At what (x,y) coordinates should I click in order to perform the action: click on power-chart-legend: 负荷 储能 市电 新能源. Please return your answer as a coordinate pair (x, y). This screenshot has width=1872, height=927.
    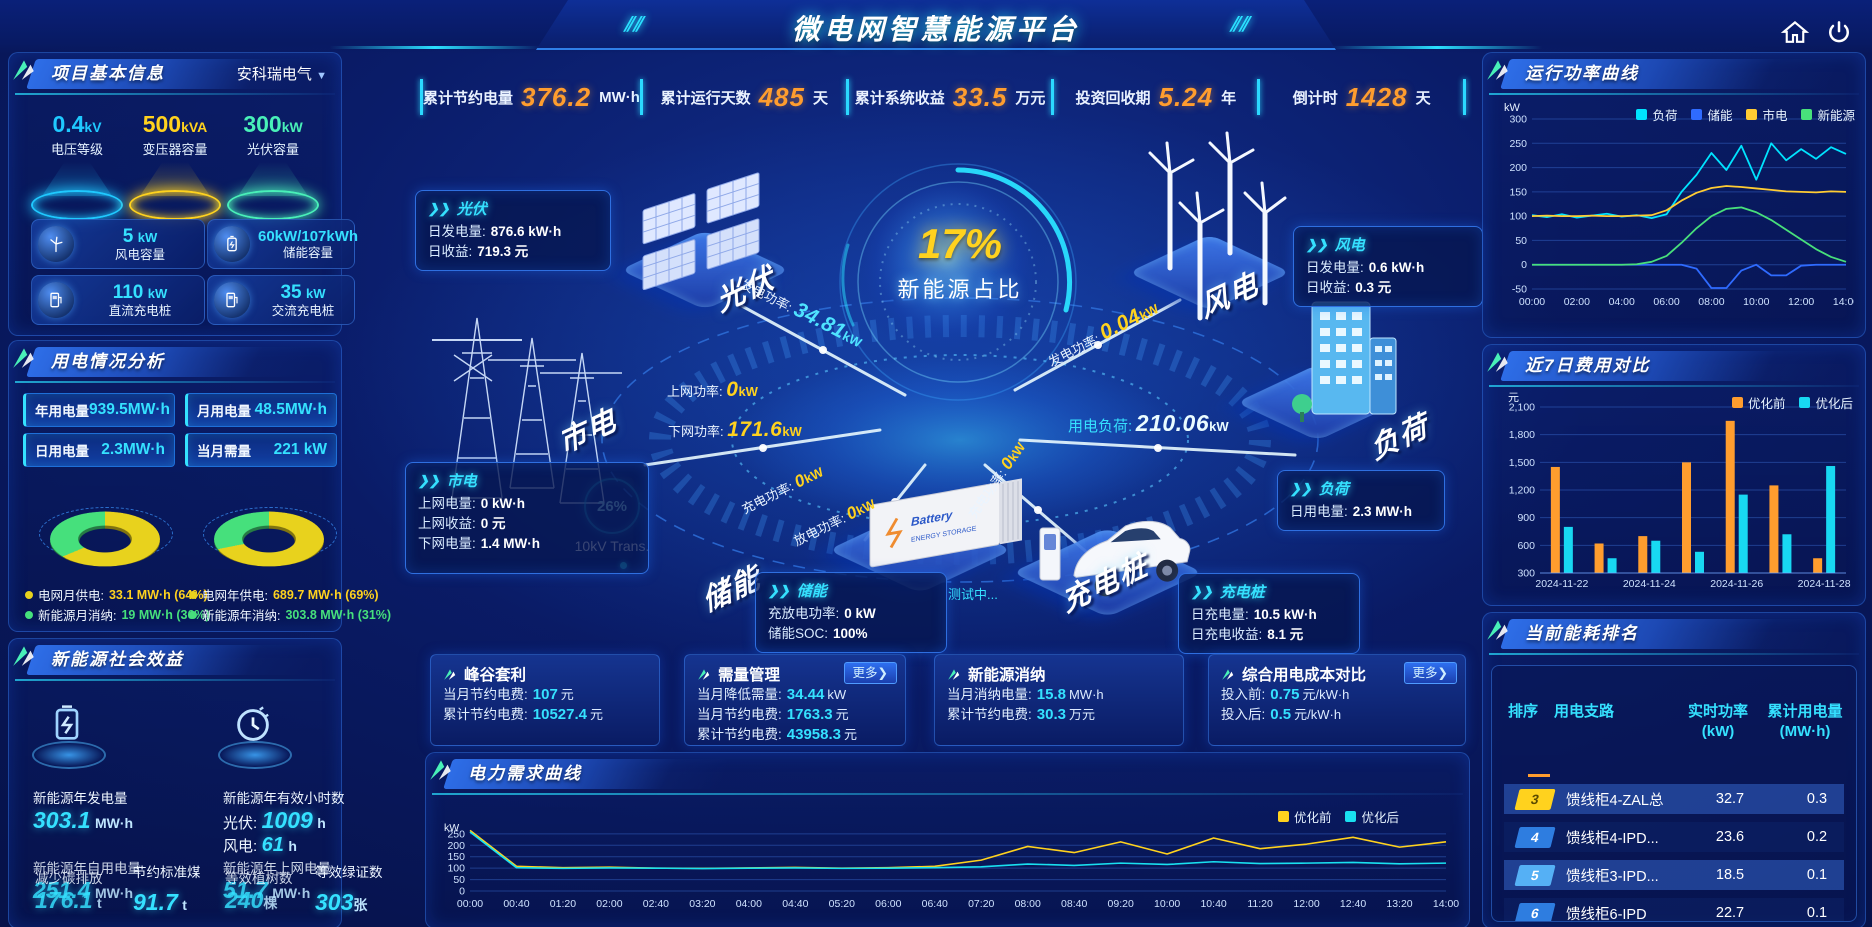
    Looking at the image, I should click on (1745, 114).